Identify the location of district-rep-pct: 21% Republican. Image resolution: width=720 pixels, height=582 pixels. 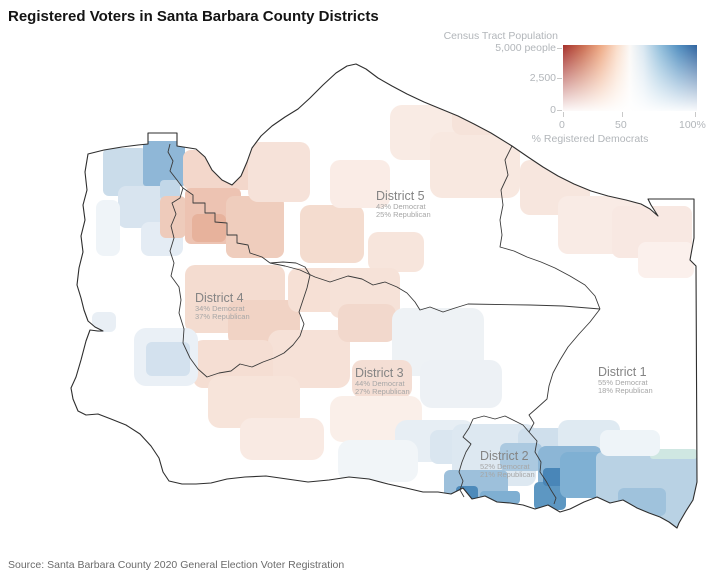
(507, 474).